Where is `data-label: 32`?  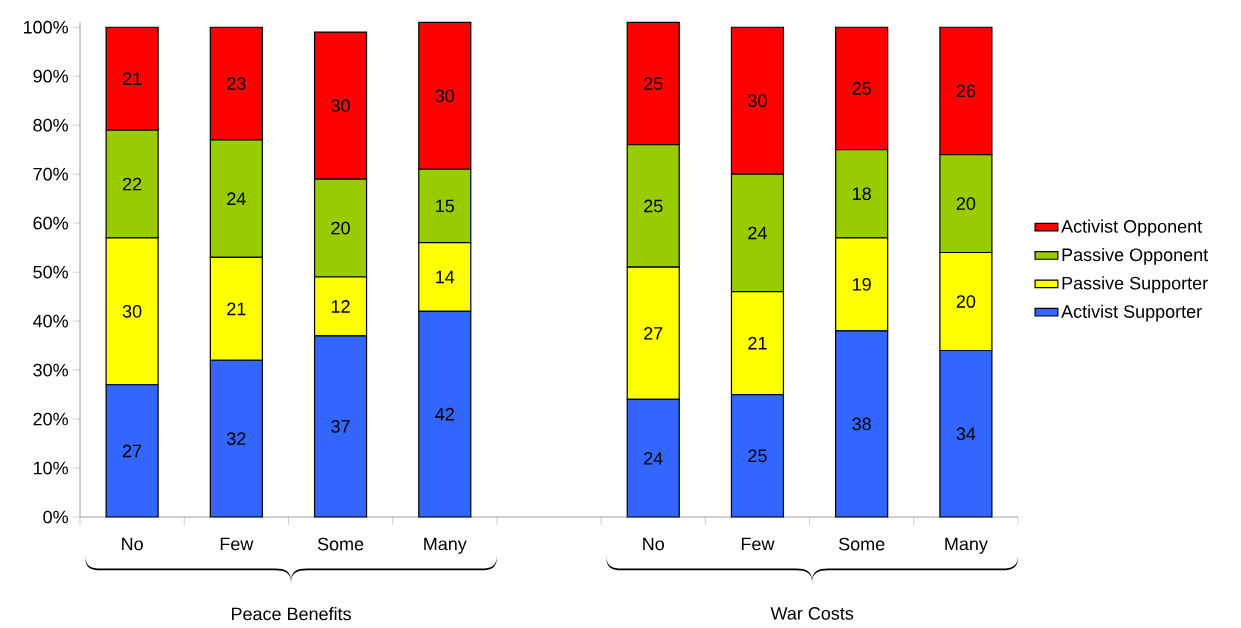
data-label: 32 is located at coordinates (236, 438).